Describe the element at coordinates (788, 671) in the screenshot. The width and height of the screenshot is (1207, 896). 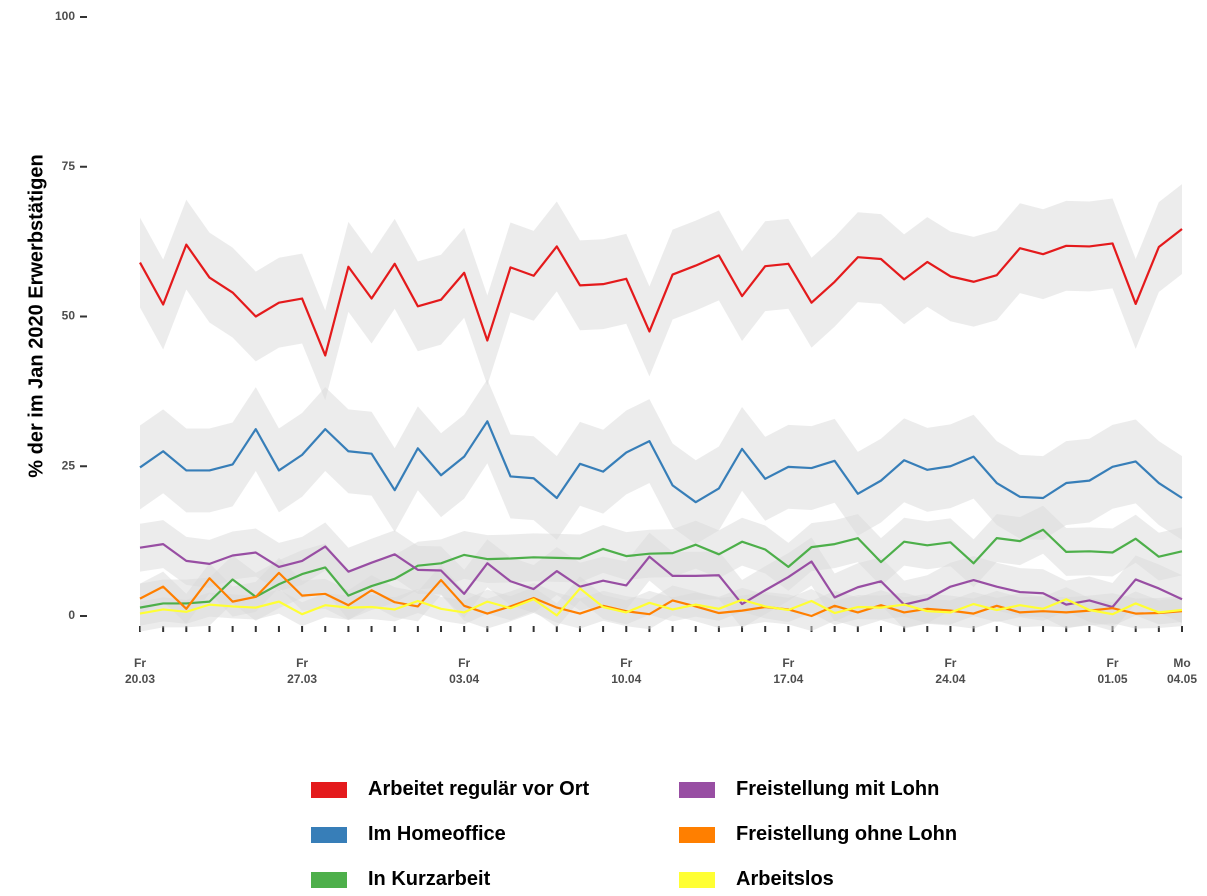
I see `x-tick-label: Fr 17.04` at that location.